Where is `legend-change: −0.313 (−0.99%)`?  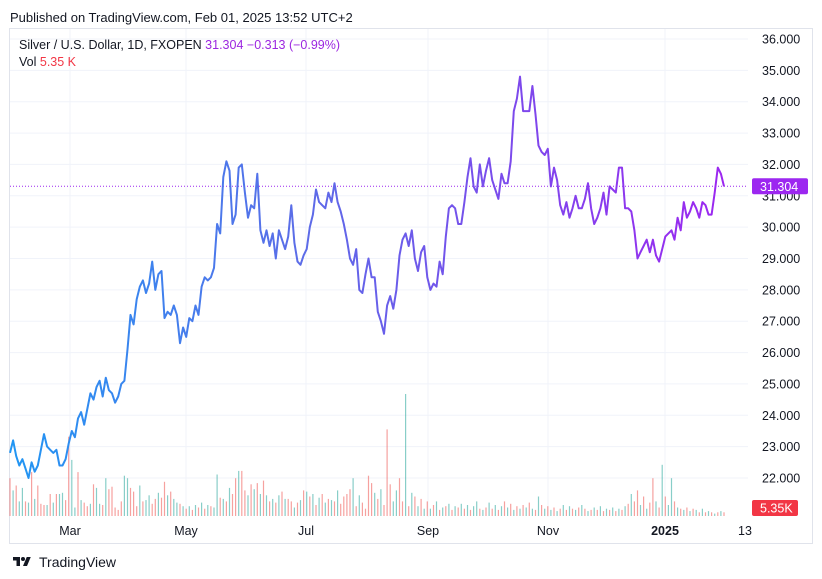 legend-change: −0.313 (−0.99%) is located at coordinates (293, 45).